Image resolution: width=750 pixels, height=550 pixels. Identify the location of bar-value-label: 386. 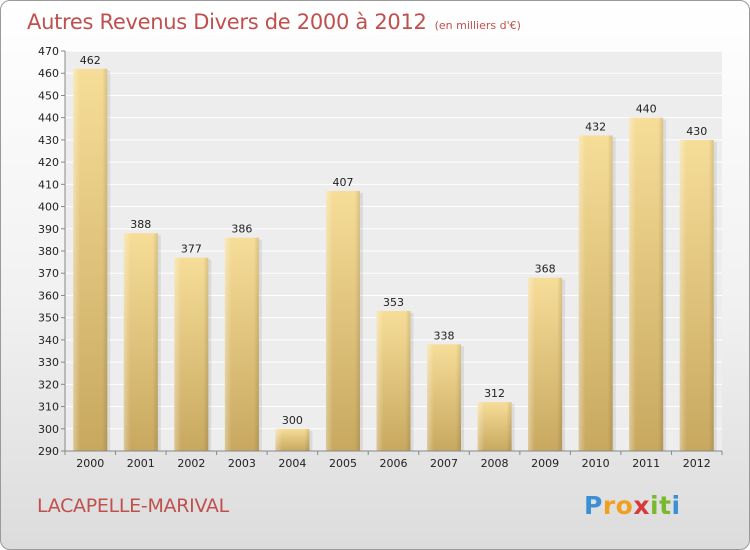
(241, 229).